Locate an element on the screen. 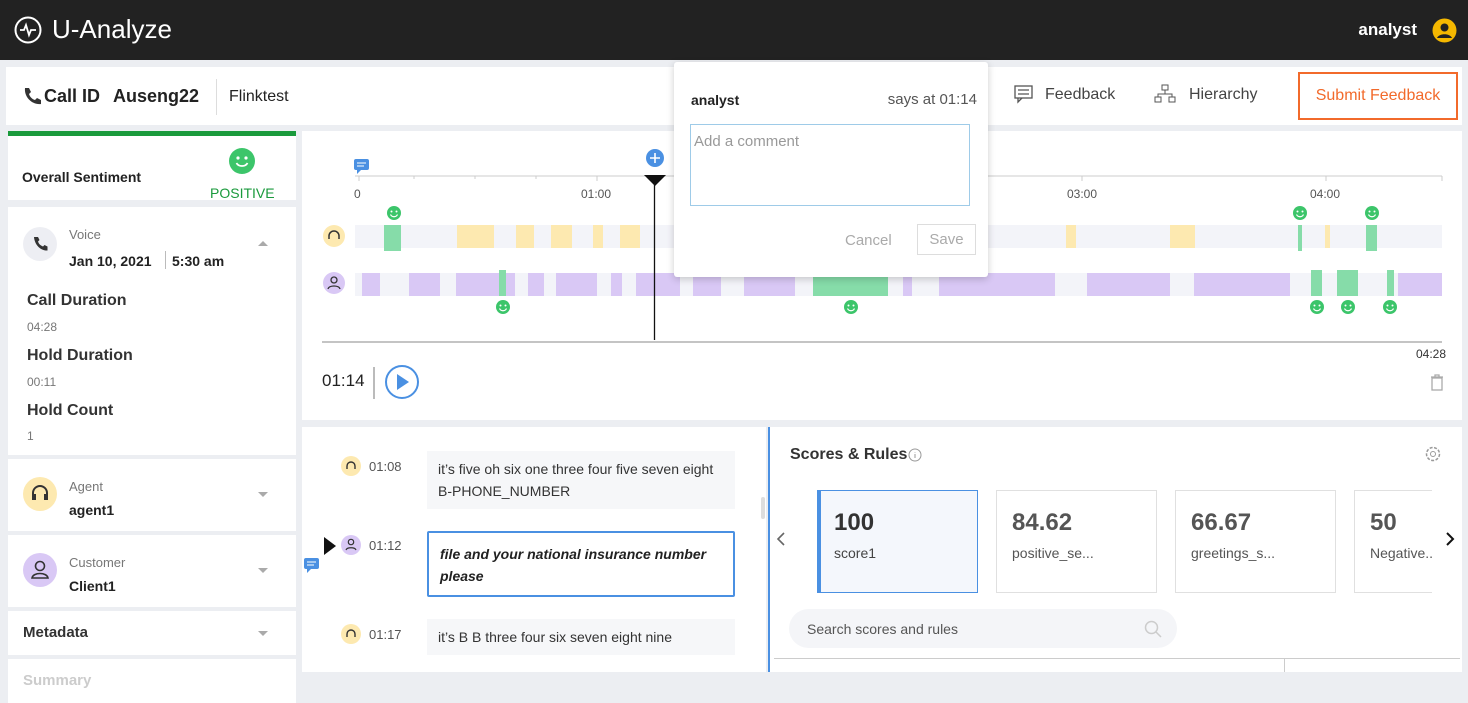  info-icon is located at coordinates (915, 455).